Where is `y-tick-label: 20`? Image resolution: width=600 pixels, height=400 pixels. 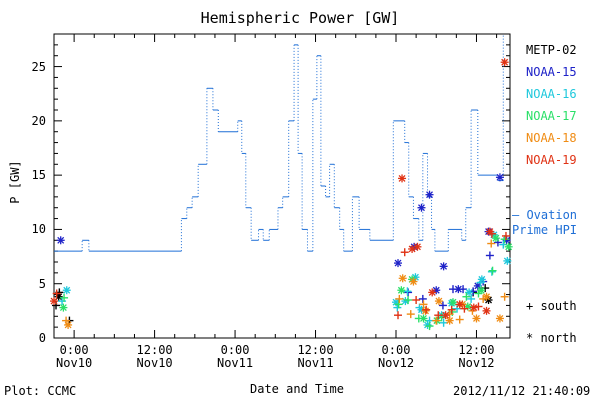
y-tick-label: 20 is located at coordinates (38, 120).